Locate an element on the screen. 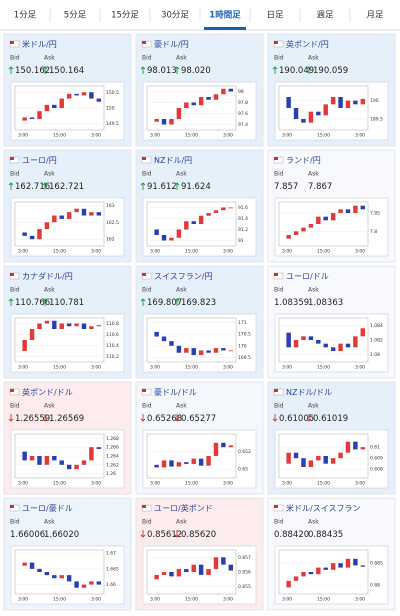 This screenshot has height=616, width=400. y-tick-label: 149.5 is located at coordinates (112, 124).